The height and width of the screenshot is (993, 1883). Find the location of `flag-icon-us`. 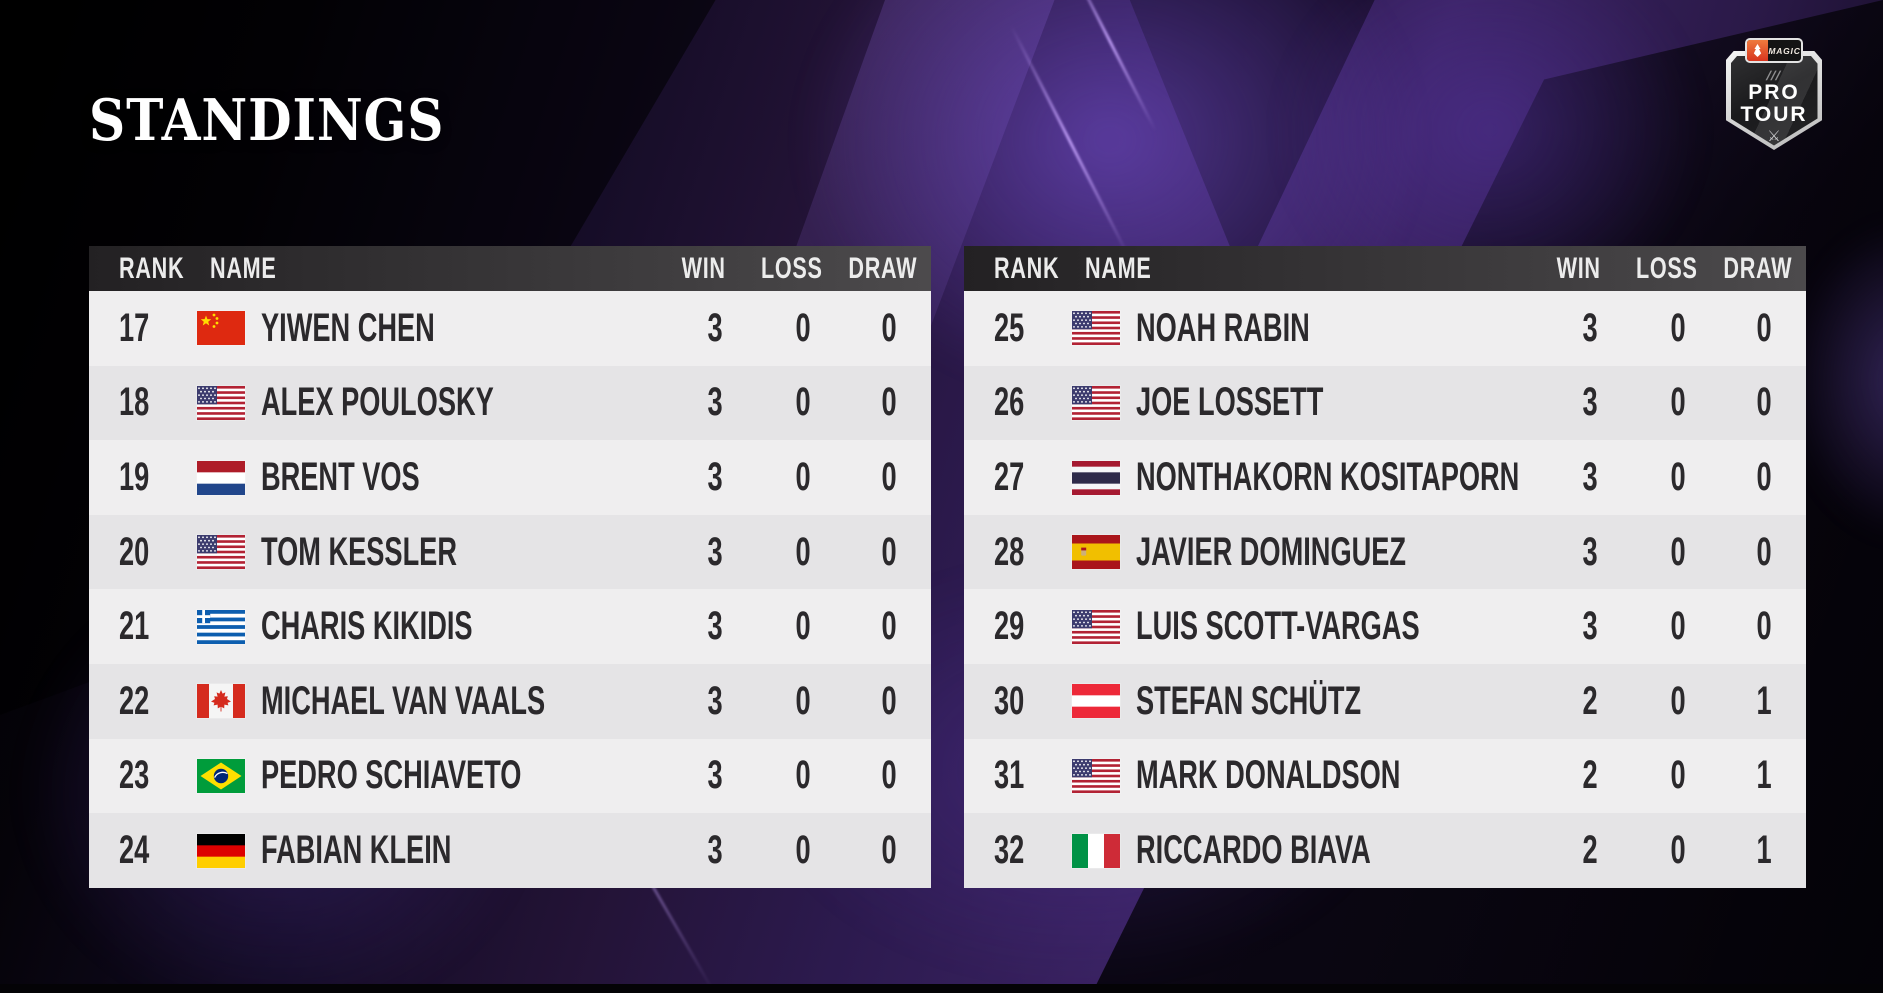

flag-icon-us is located at coordinates (221, 552).